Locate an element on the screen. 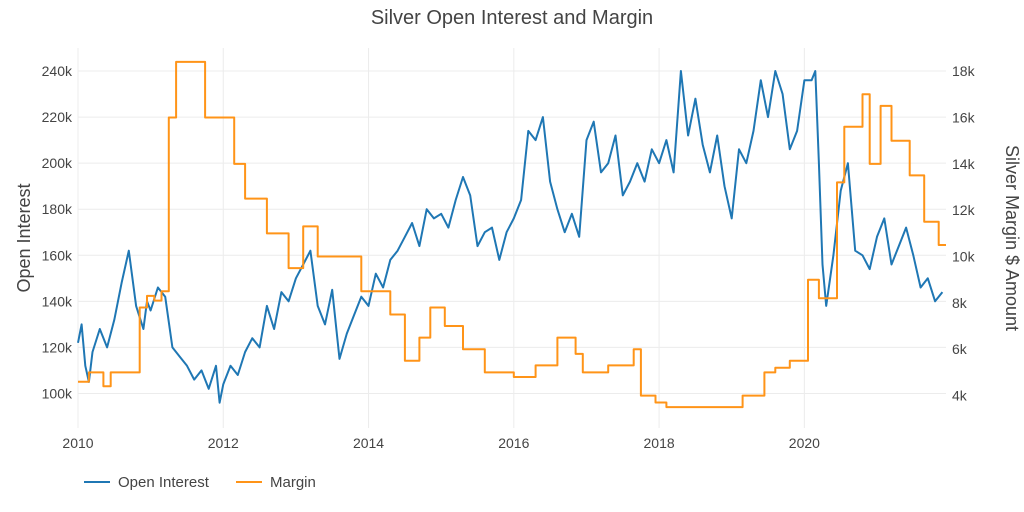  y-axis-title-left: Open Interest is located at coordinates (24, 237).